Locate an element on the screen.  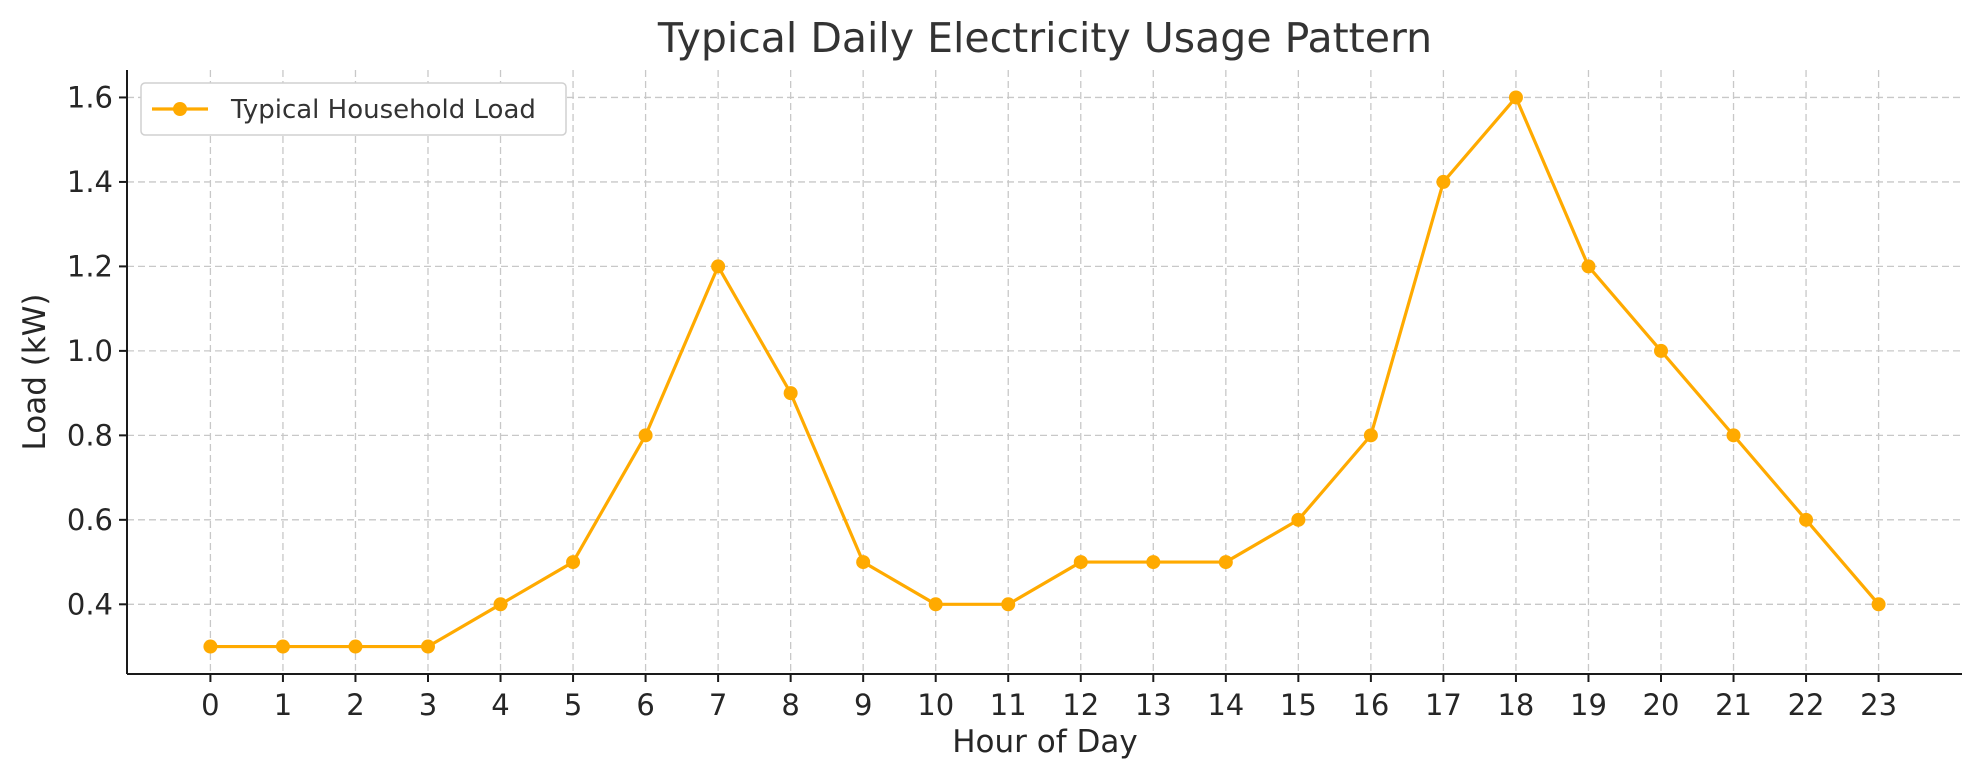
x-tick-label: 5 is located at coordinates (573, 705).